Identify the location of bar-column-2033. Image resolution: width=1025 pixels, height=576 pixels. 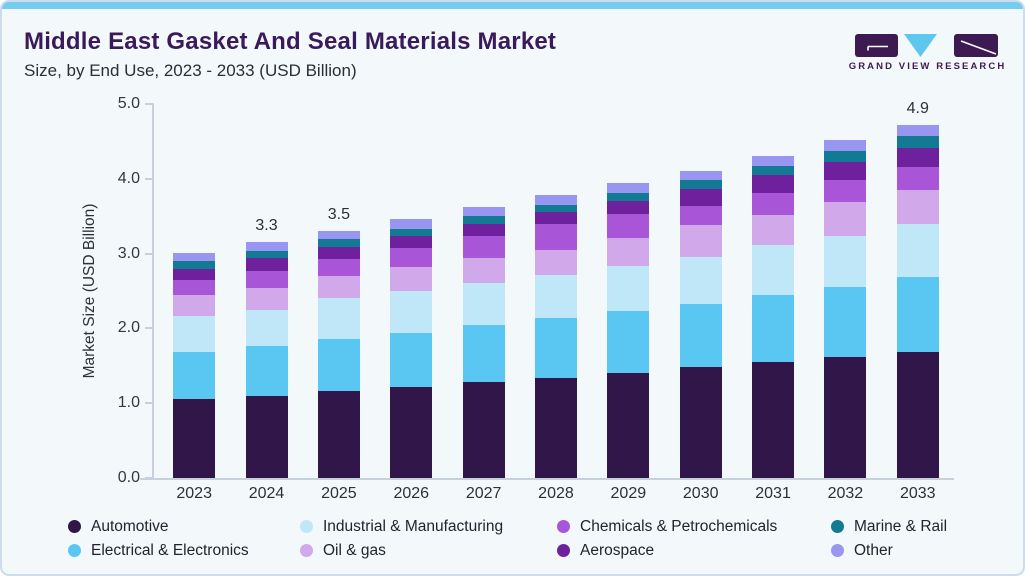
(917, 301).